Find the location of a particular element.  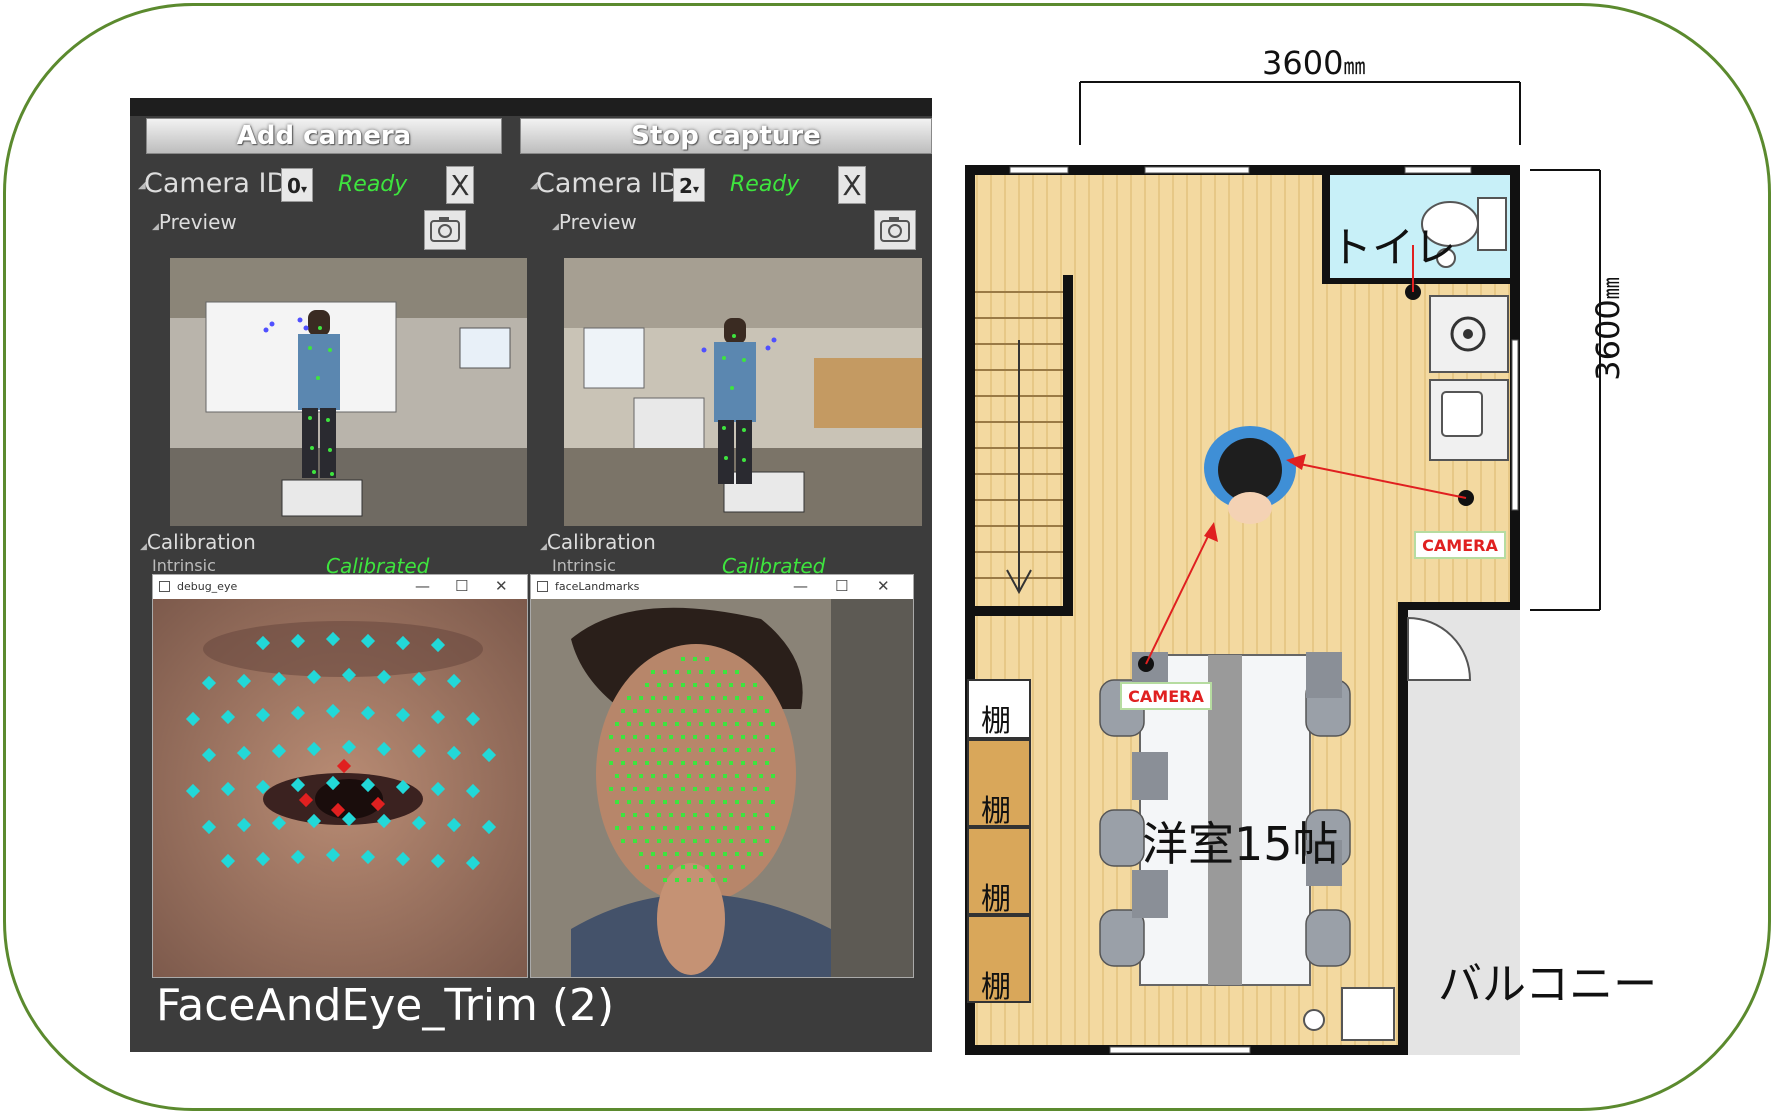

camera-label: CAMERA is located at coordinates (1460, 545).